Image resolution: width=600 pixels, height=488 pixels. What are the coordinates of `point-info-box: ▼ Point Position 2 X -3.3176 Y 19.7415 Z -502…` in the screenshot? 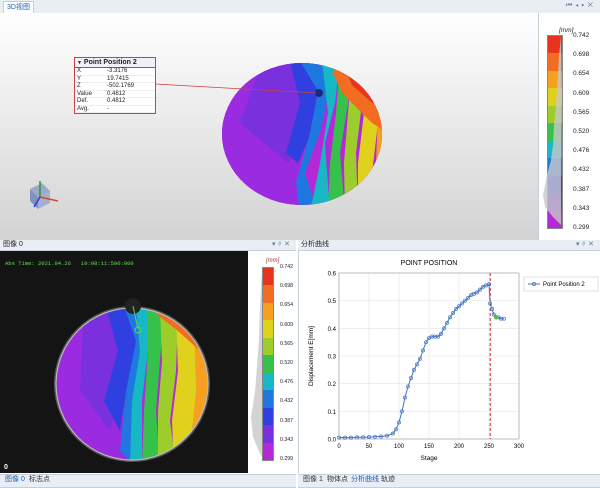 It's located at (115, 85).